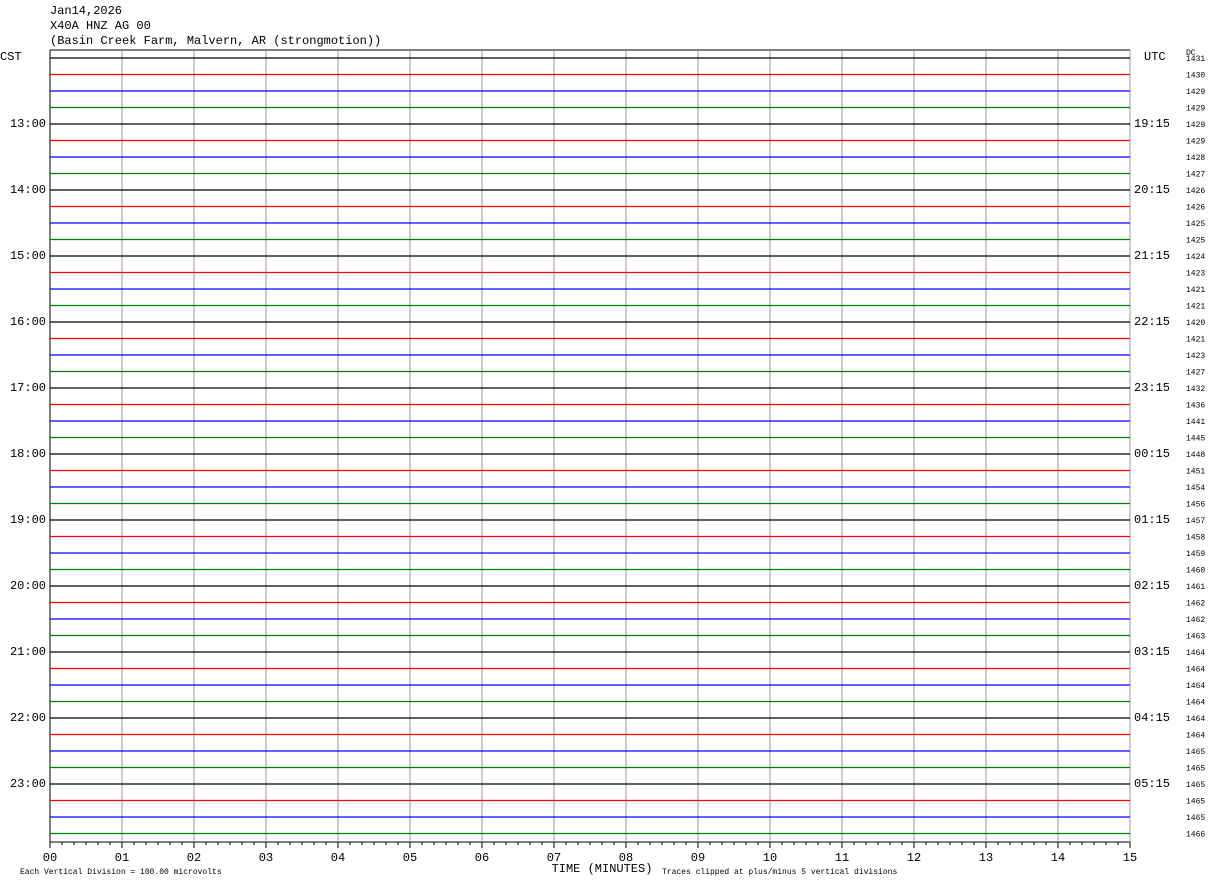 The image size is (1210, 886). Describe the element at coordinates (1152, 190) in the screenshot. I see `right-time: 20:15` at that location.